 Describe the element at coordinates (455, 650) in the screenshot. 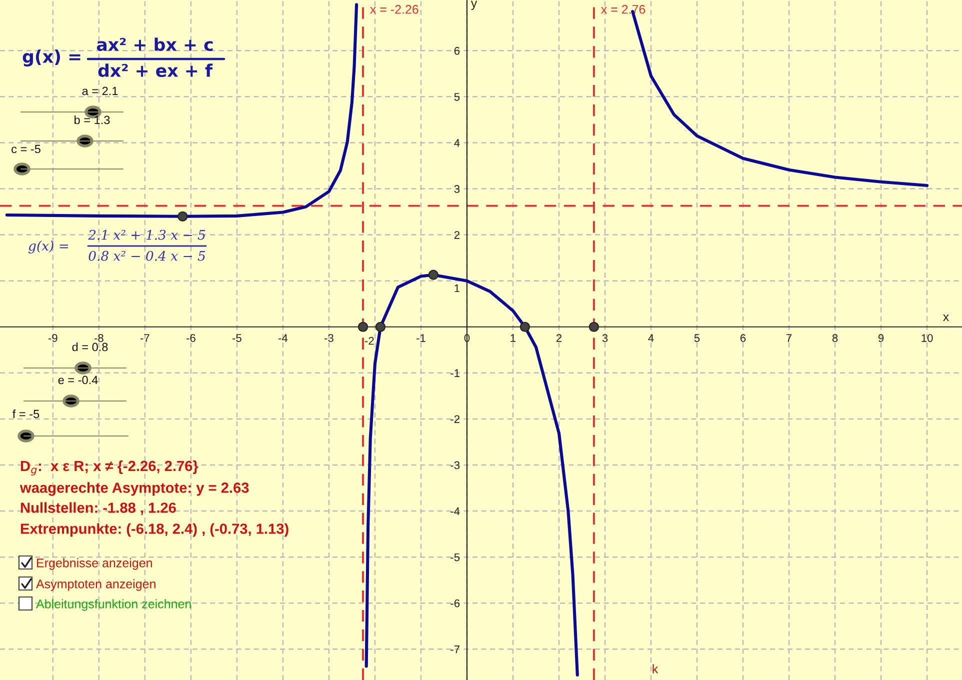

I see `y-tick-label: -7` at that location.